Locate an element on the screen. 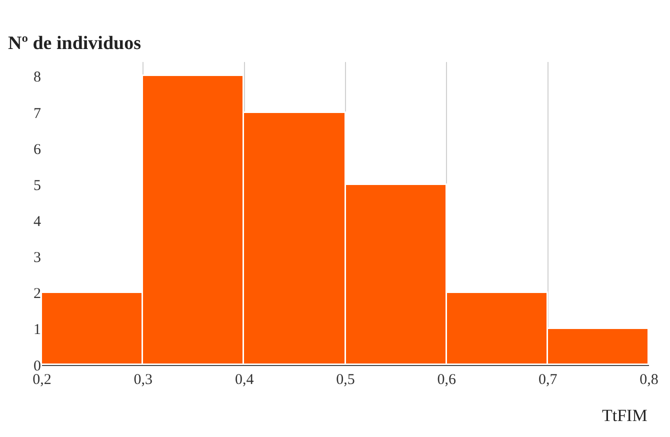  y-axis-title: Nº de individuos is located at coordinates (74, 43).